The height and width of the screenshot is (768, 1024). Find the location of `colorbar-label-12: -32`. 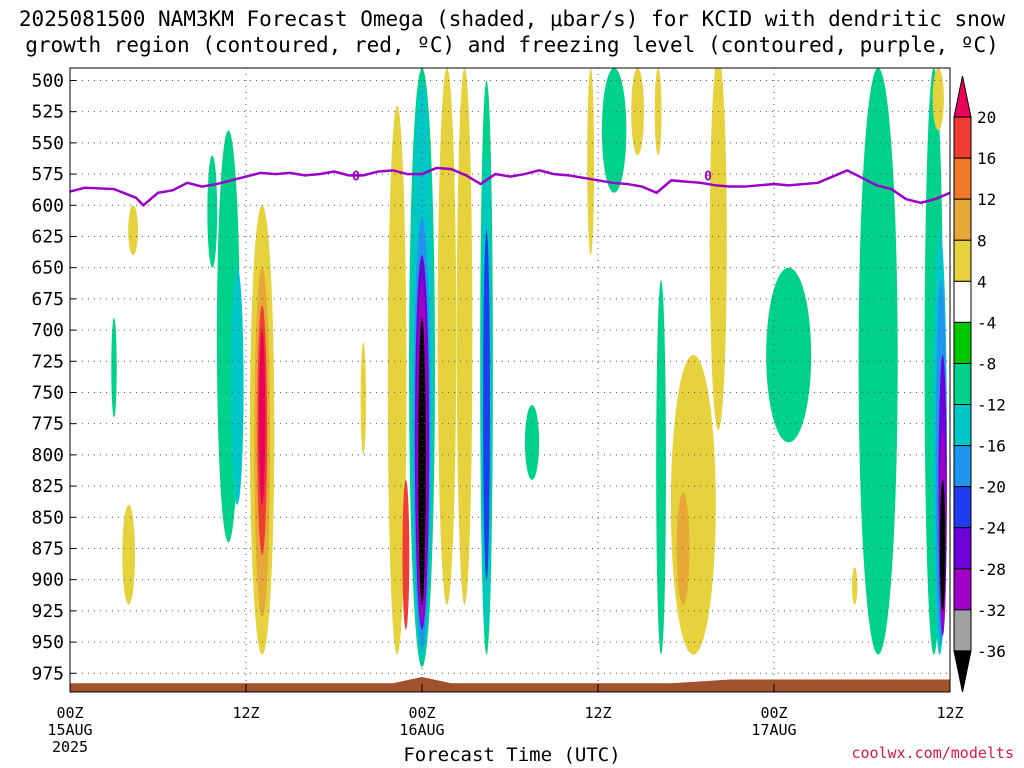

colorbar-label-12: -32 is located at coordinates (991, 610).